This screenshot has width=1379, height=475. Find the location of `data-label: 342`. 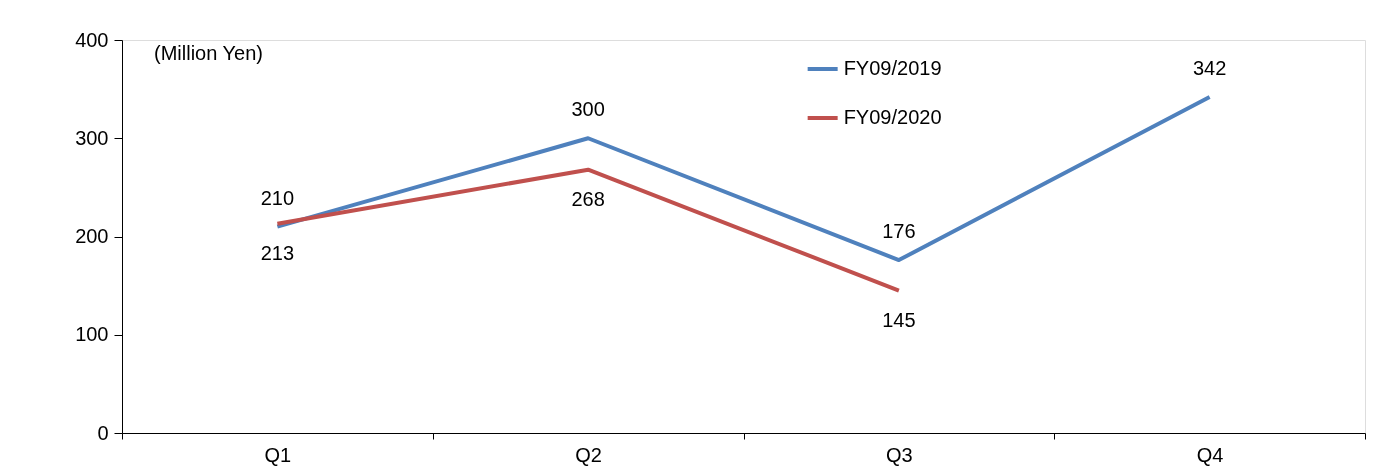

data-label: 342 is located at coordinates (1209, 67).